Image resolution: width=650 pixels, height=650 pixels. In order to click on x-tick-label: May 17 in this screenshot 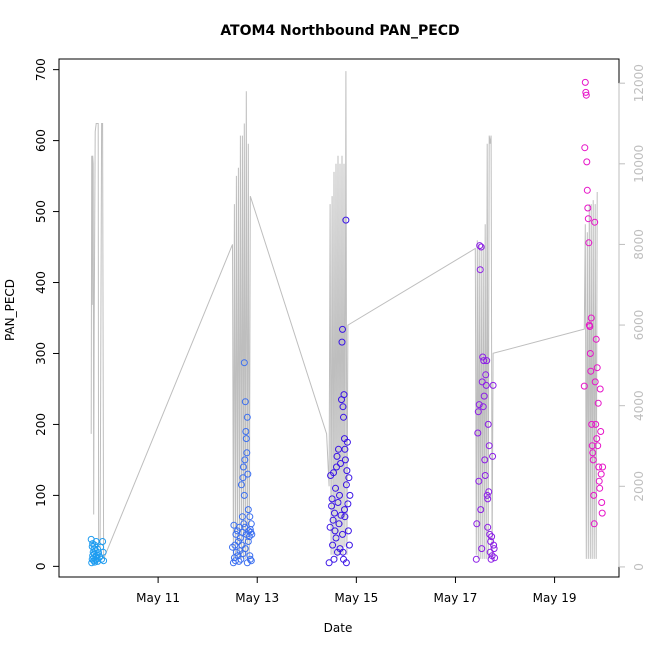, I will do `click(456, 598)`.